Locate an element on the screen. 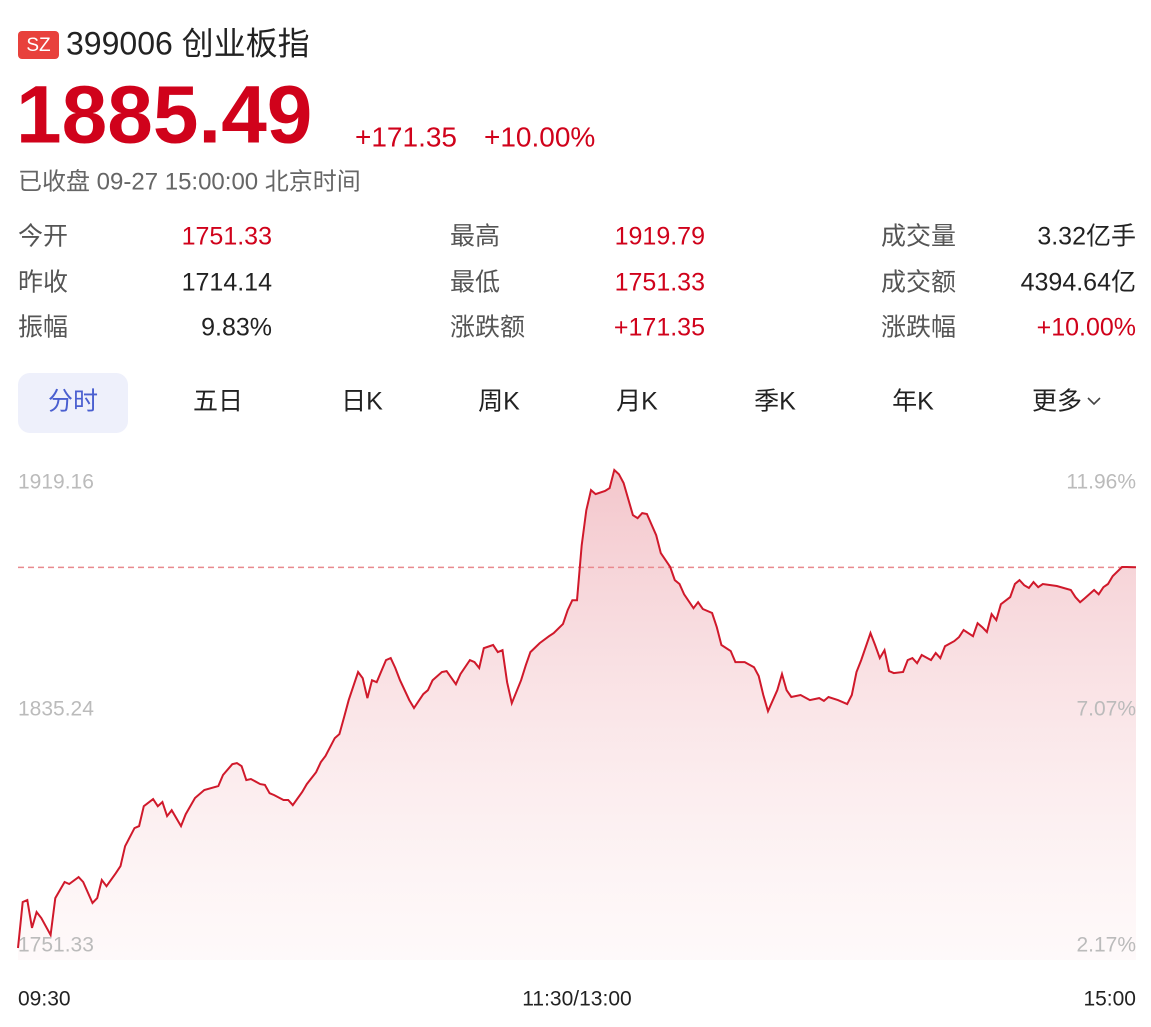 This screenshot has width=1151, height=1027. stat-label: 昨收 is located at coordinates (43, 283).